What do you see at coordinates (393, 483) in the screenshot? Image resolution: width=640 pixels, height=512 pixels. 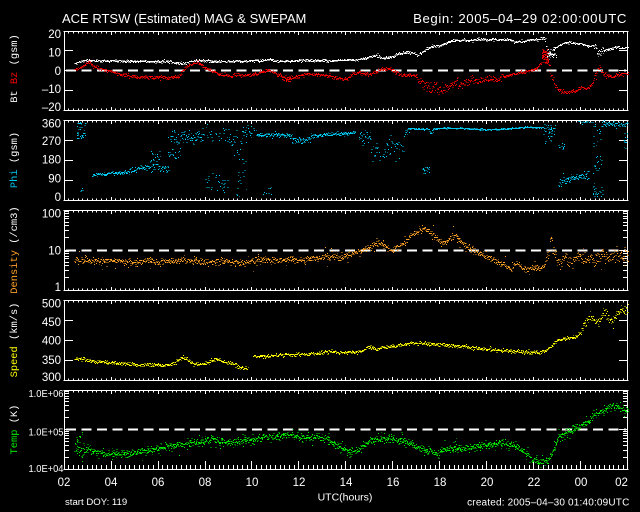 I see `svg-text: 16` at bounding box center [393, 483].